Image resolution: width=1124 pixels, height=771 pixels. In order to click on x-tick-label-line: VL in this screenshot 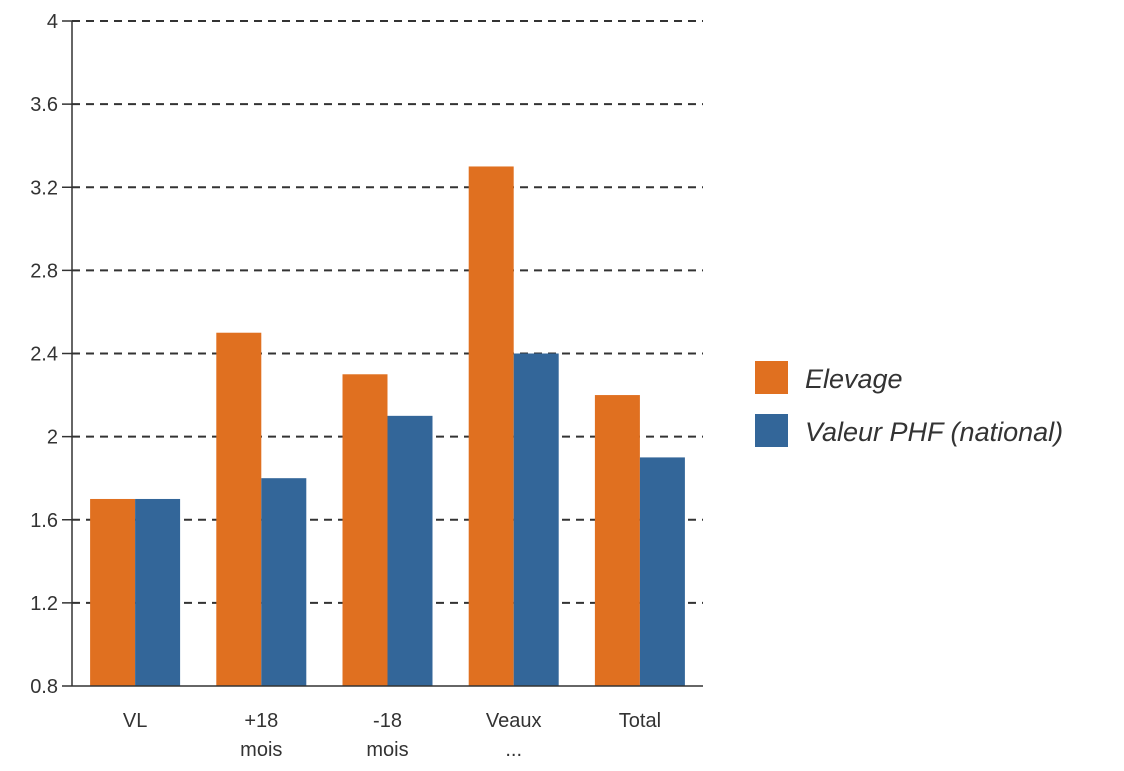, I will do `click(135, 721)`.